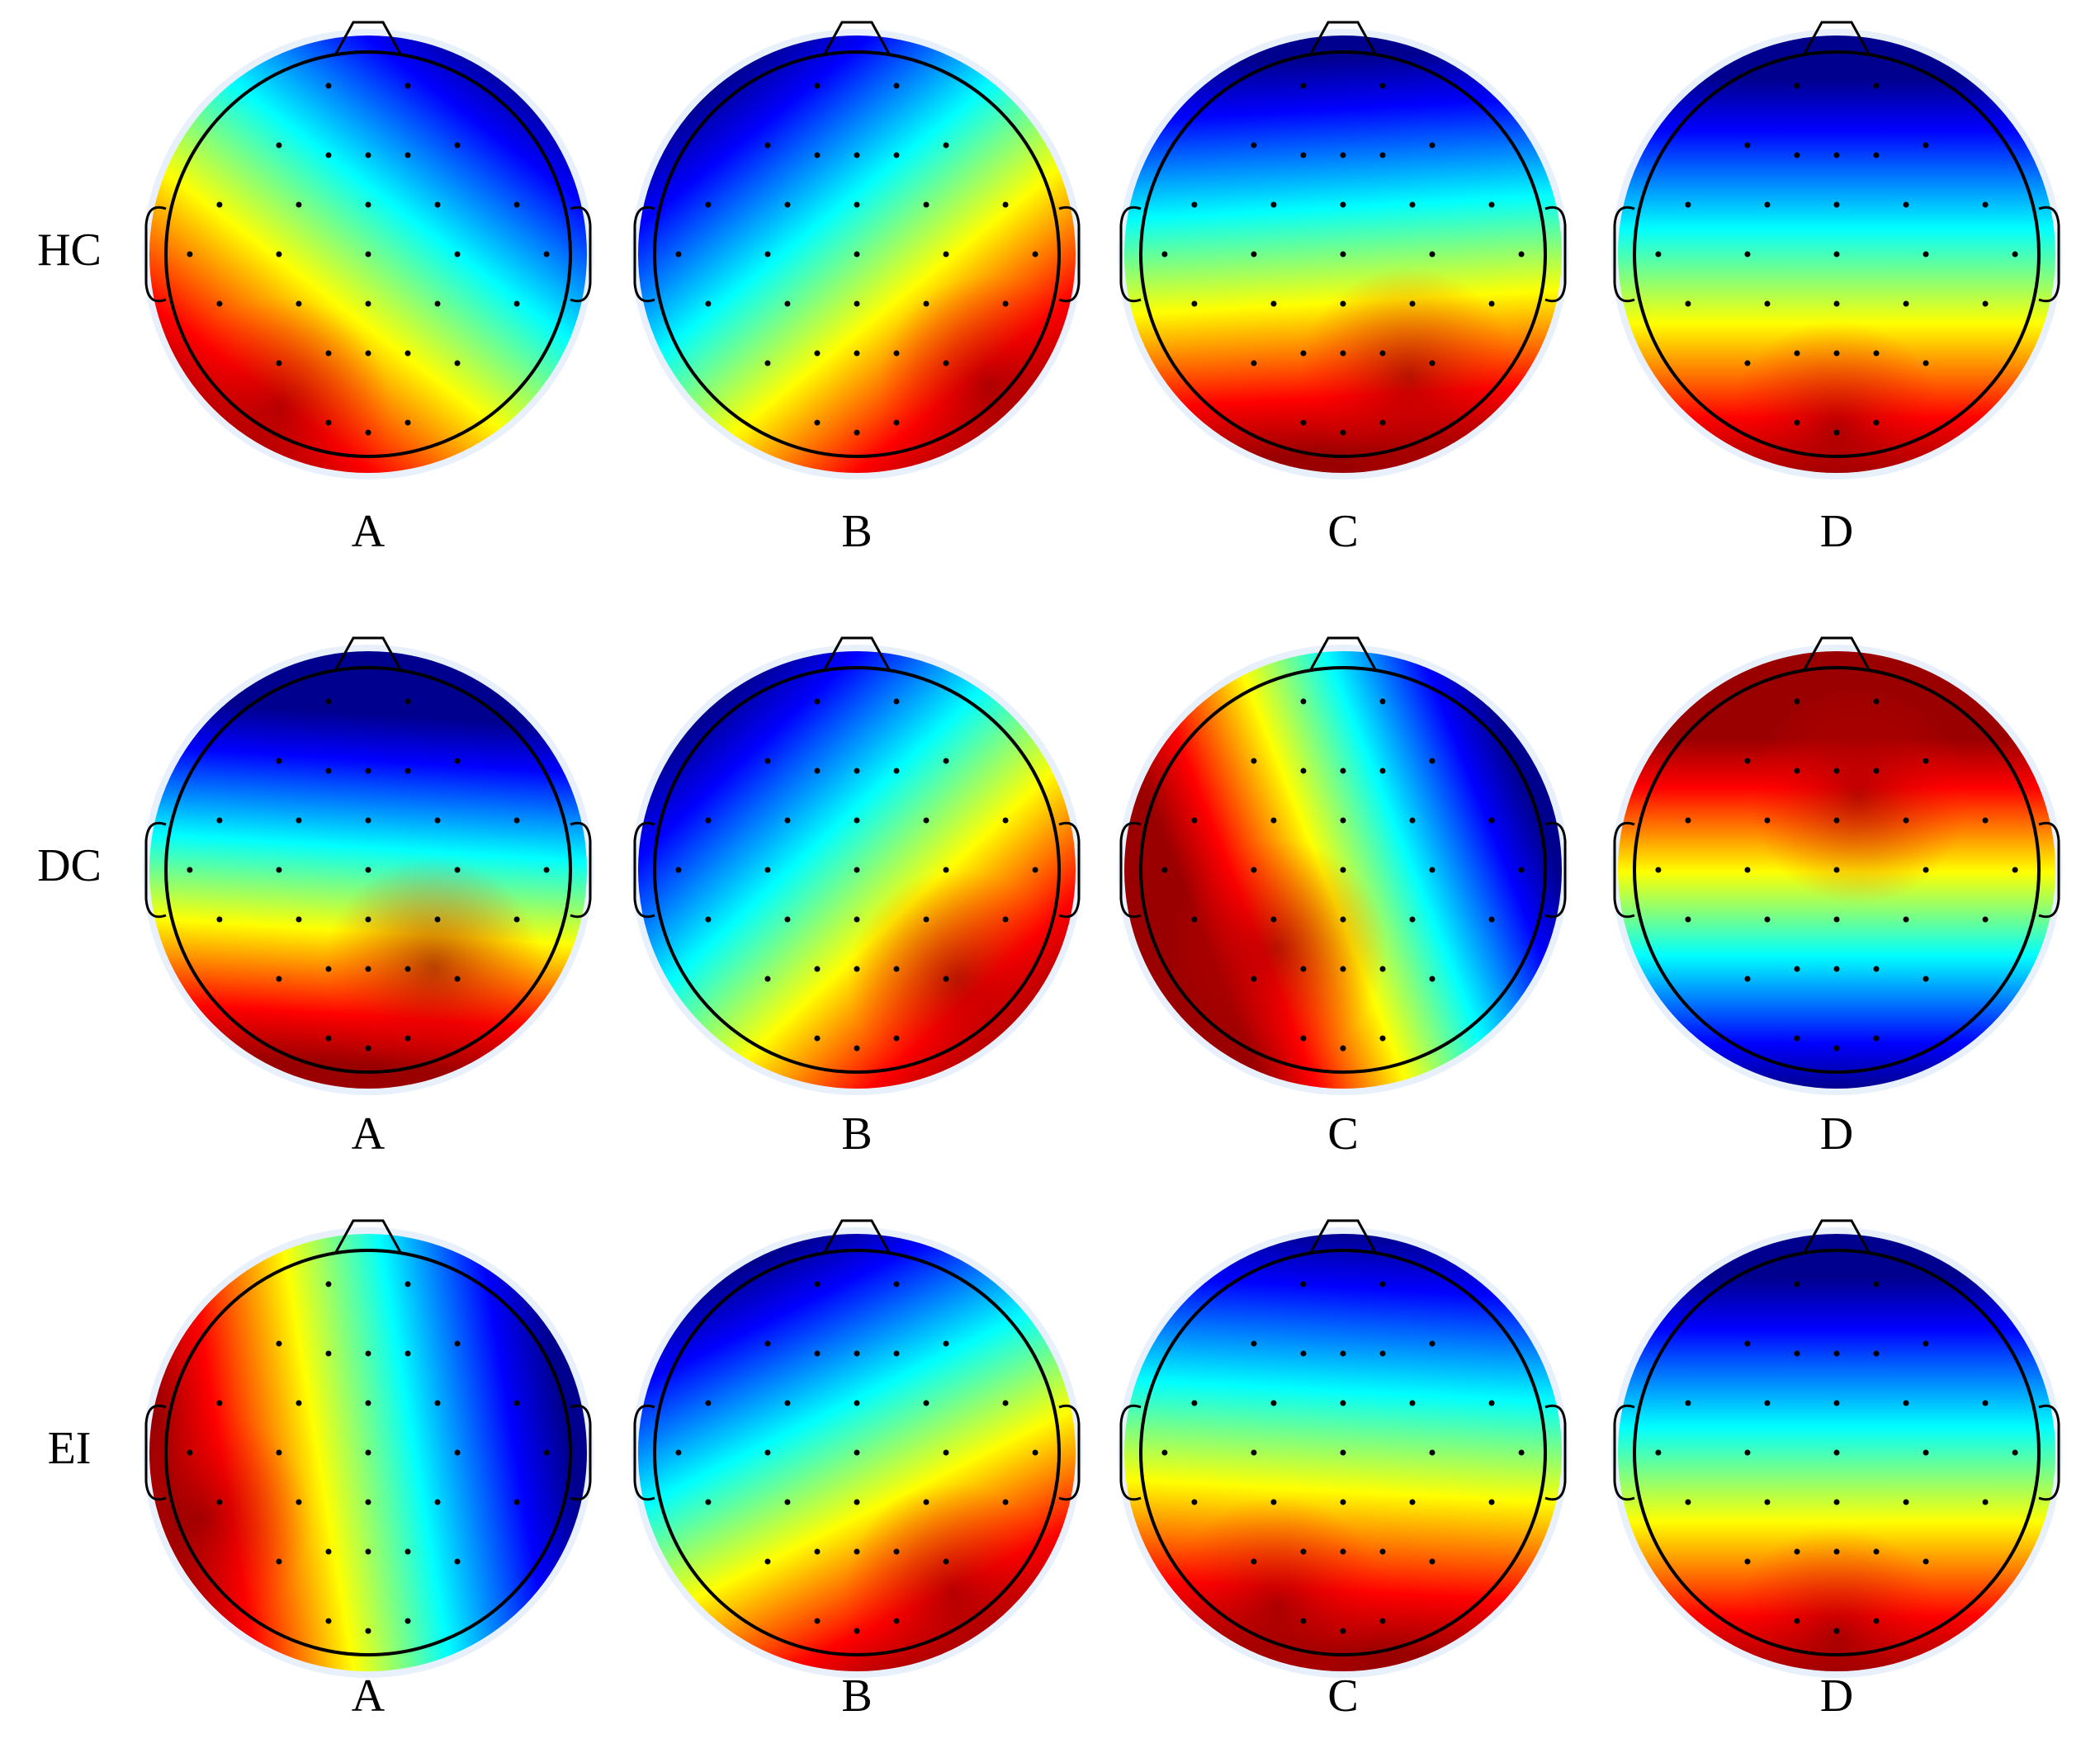 The image size is (2100, 1753). What do you see at coordinates (70, 250) in the screenshot?
I see `row-label: HC` at bounding box center [70, 250].